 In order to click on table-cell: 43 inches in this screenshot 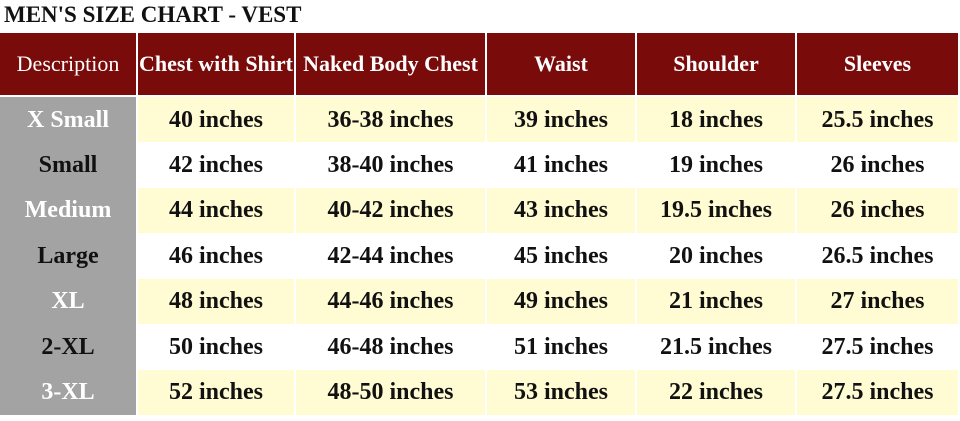, I will do `click(562, 210)`.